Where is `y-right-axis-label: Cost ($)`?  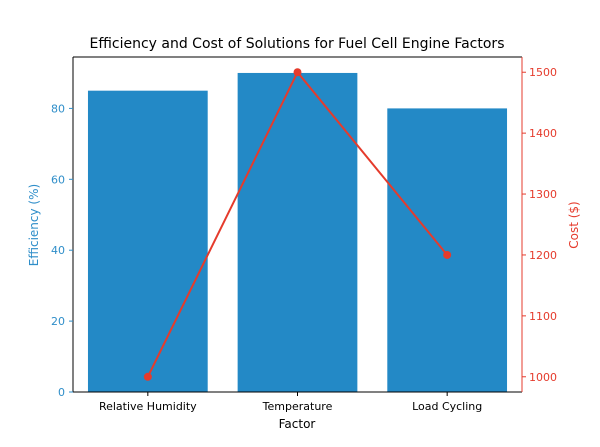
y-right-axis-label: Cost ($) is located at coordinates (574, 225).